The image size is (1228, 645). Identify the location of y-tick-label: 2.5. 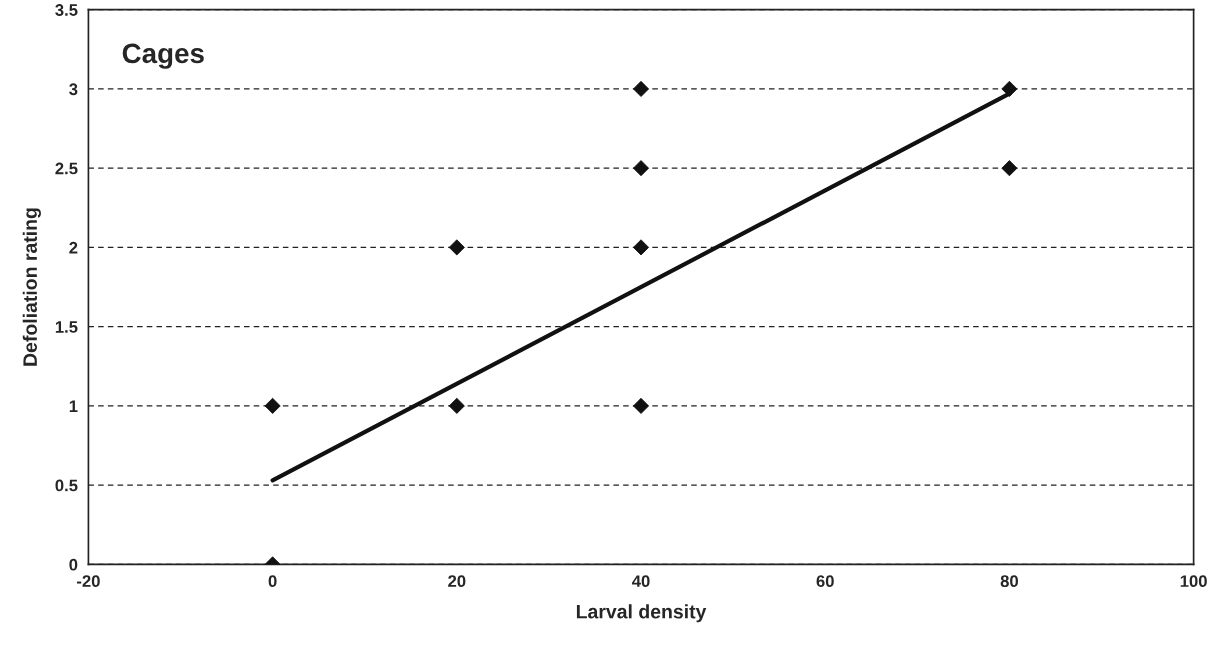
(66, 168).